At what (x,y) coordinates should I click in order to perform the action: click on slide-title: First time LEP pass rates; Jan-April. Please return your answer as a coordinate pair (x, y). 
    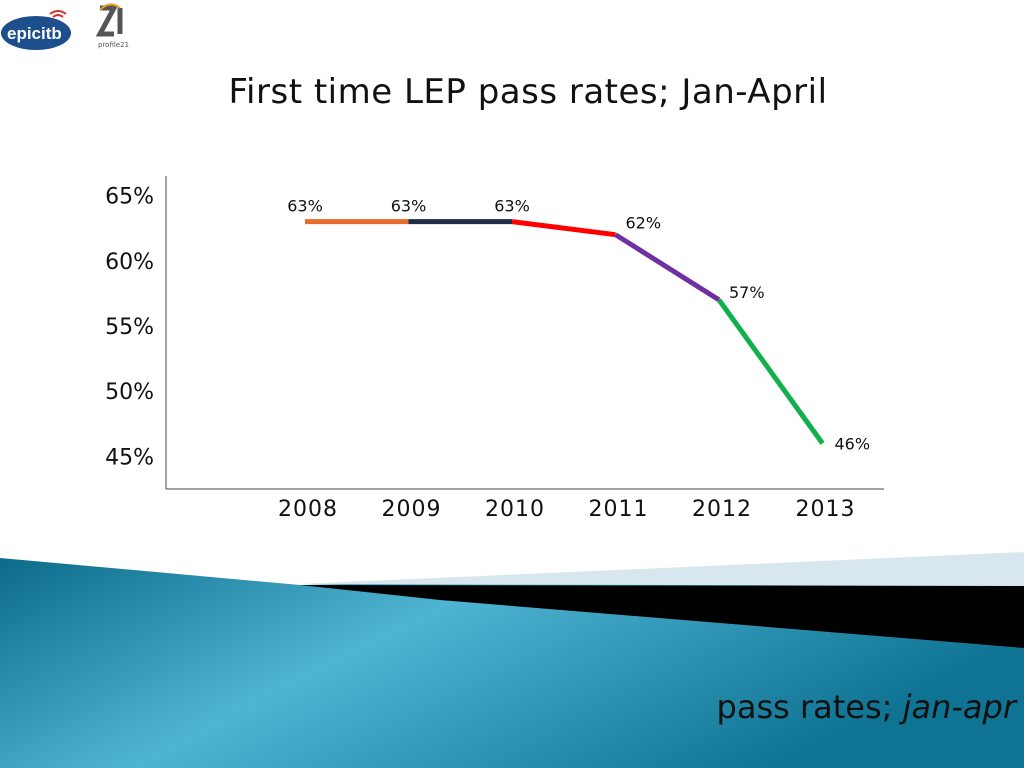
    Looking at the image, I should click on (528, 92).